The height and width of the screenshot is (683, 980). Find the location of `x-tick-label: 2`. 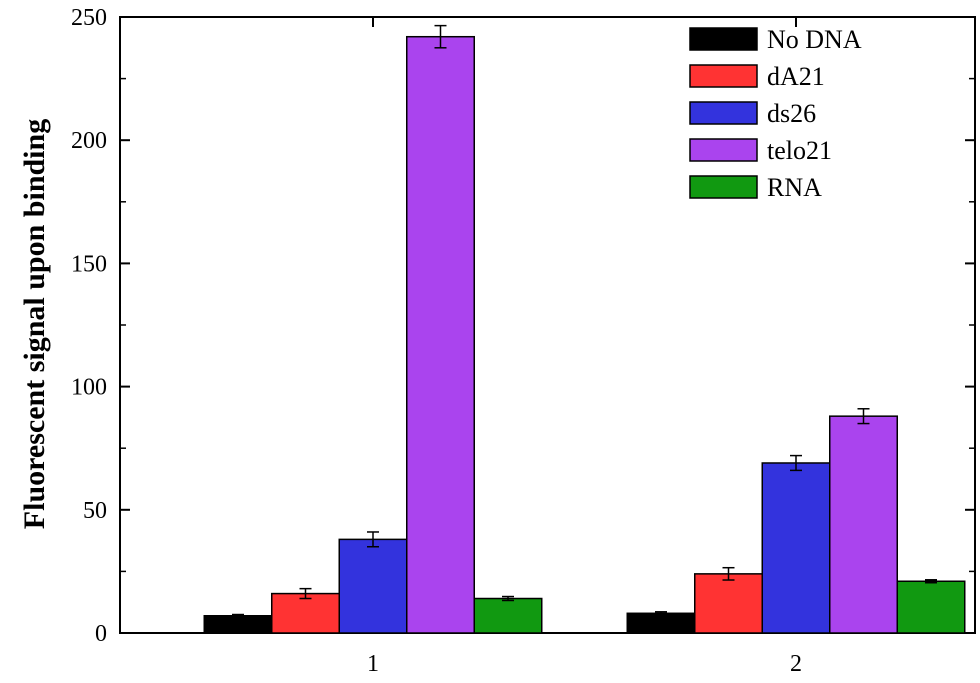

x-tick-label: 2 is located at coordinates (796, 664).